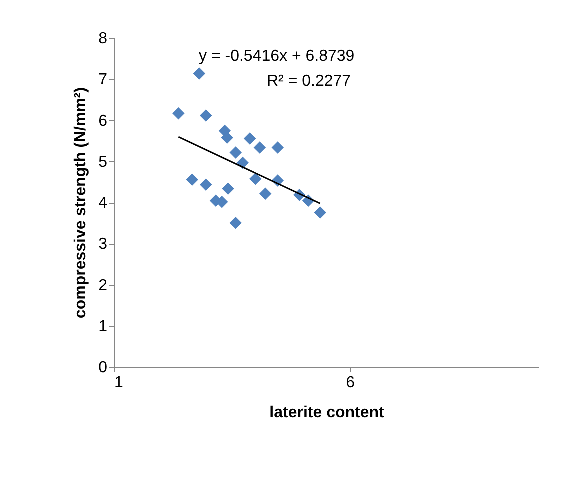 Image resolution: width=588 pixels, height=484 pixels. I want to click on y-tick-label: 1, so click(103, 327).